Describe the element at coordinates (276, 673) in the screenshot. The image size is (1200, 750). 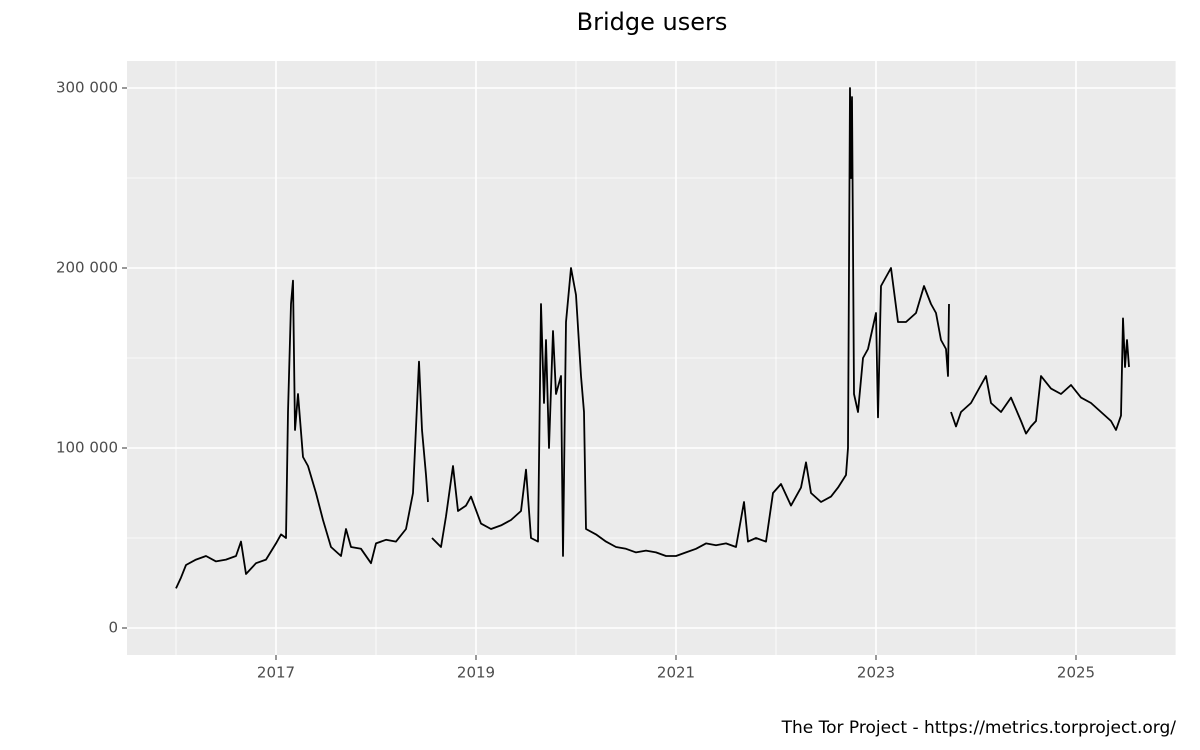
I see `x-tick-label: 2017` at that location.